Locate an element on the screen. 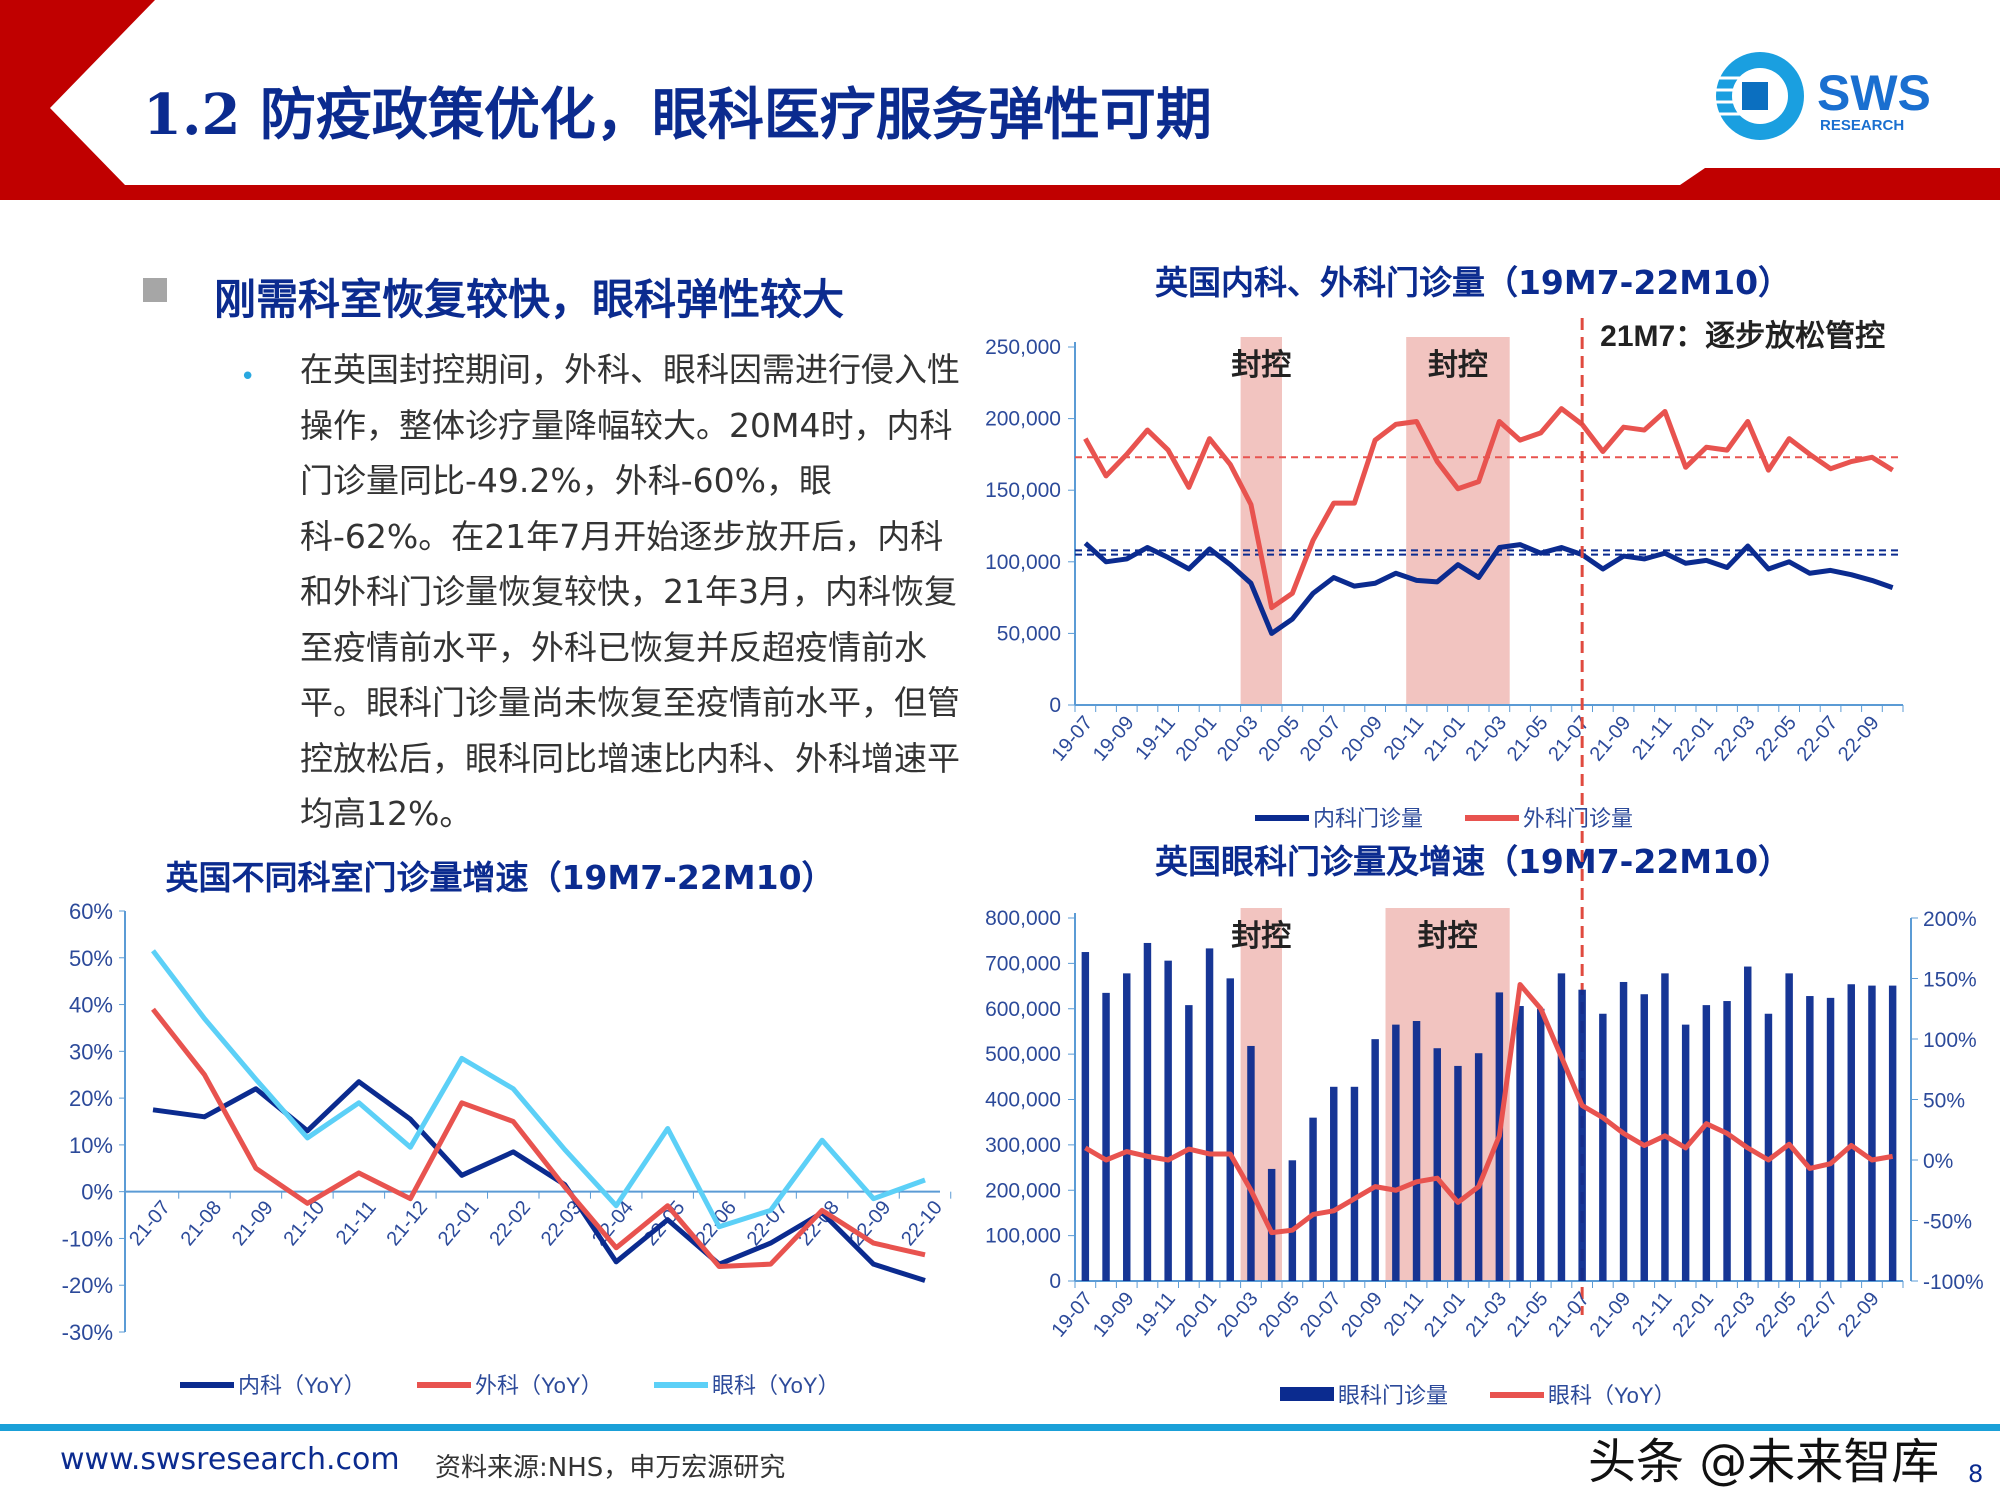  logo-subtext: RESEARCH is located at coordinates (1862, 125).